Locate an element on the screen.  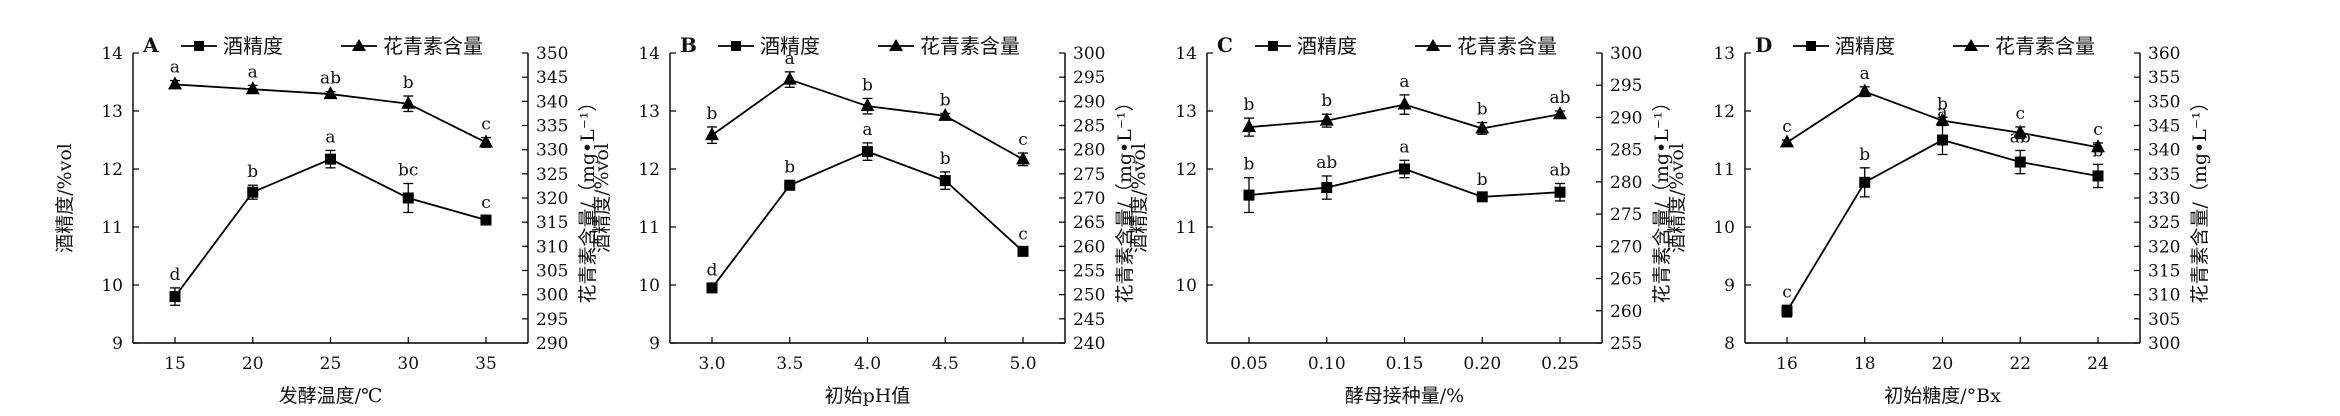
right-tick-label: 320 is located at coordinates (552, 199).